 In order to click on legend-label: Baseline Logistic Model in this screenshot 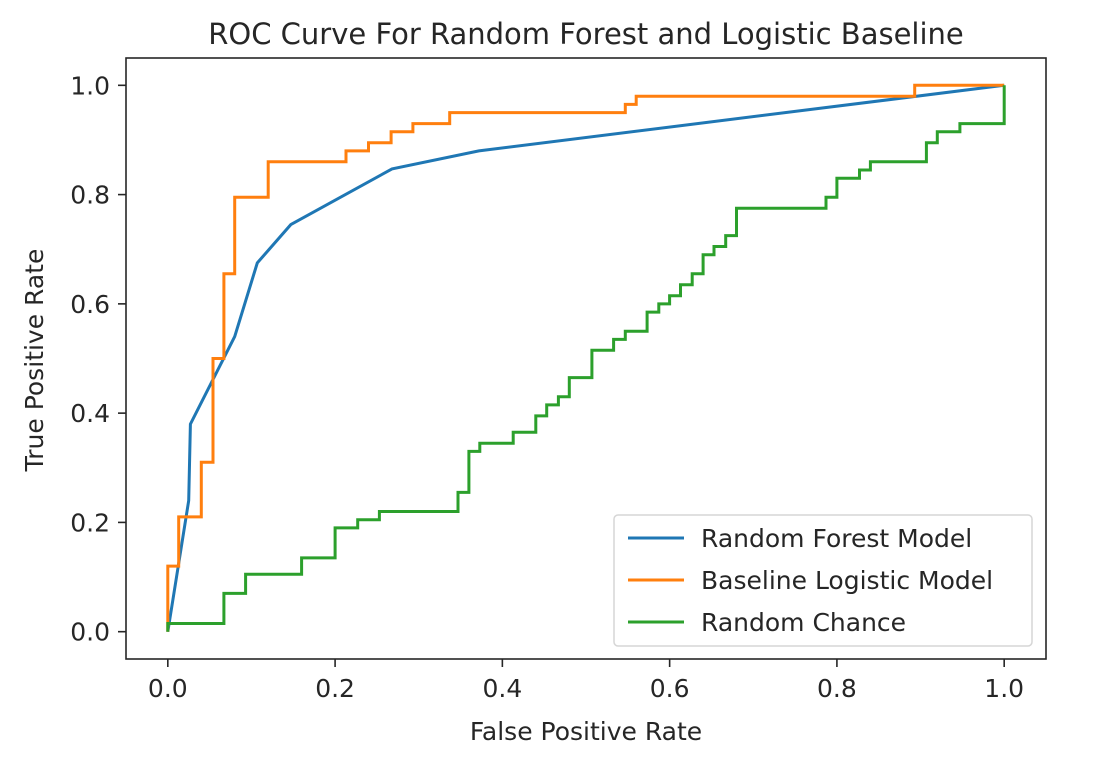, I will do `click(847, 580)`.